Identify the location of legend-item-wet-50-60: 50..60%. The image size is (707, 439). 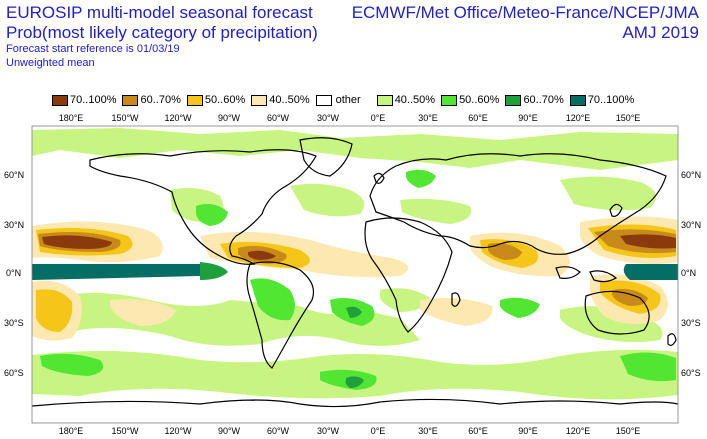
(470, 100).